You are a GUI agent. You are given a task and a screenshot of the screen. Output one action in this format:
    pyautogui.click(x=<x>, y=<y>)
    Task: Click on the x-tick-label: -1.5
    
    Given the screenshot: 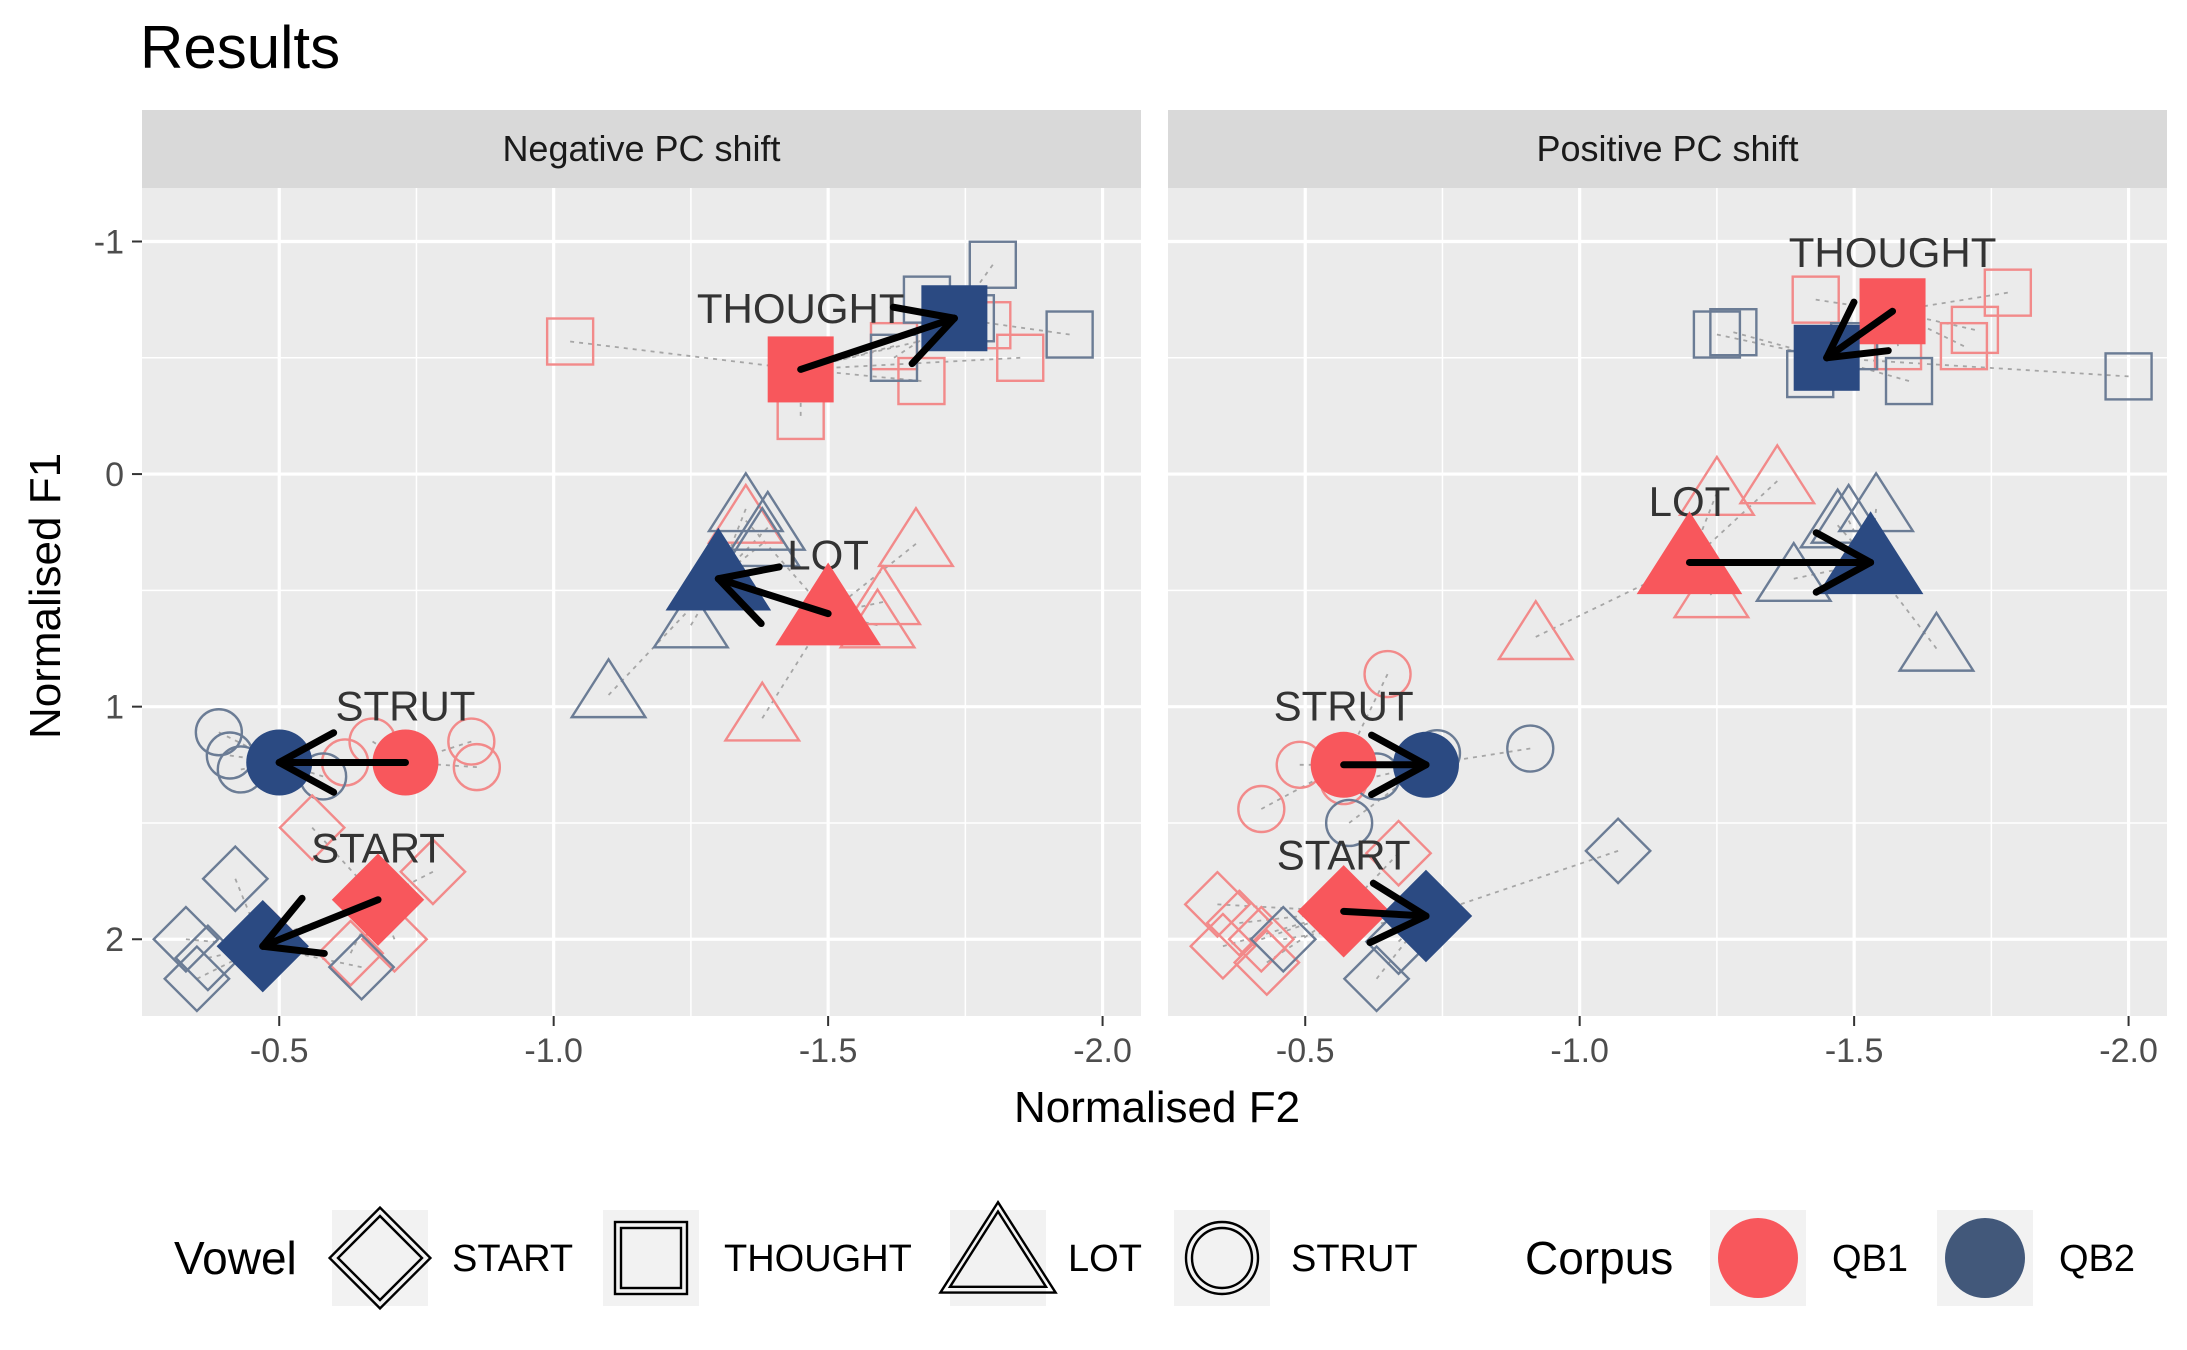 What is the action you would take?
    pyautogui.click(x=1854, y=1051)
    